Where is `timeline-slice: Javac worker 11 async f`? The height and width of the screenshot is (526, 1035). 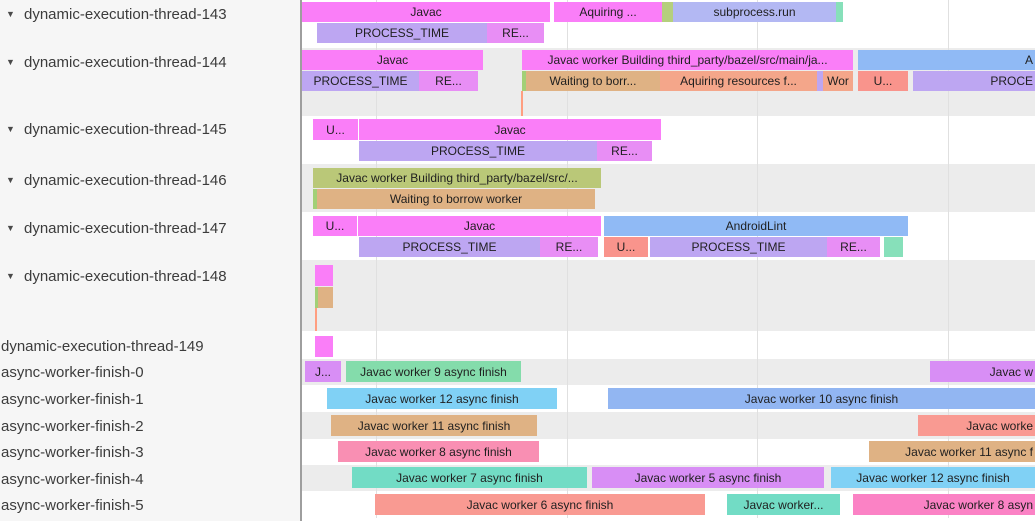 timeline-slice: Javac worker 11 async f is located at coordinates (952, 451).